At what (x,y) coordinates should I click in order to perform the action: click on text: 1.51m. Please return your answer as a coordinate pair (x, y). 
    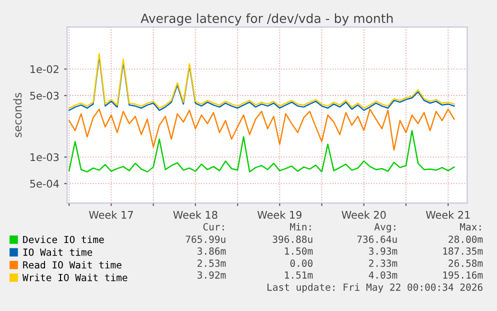
    Looking at the image, I should click on (299, 275).